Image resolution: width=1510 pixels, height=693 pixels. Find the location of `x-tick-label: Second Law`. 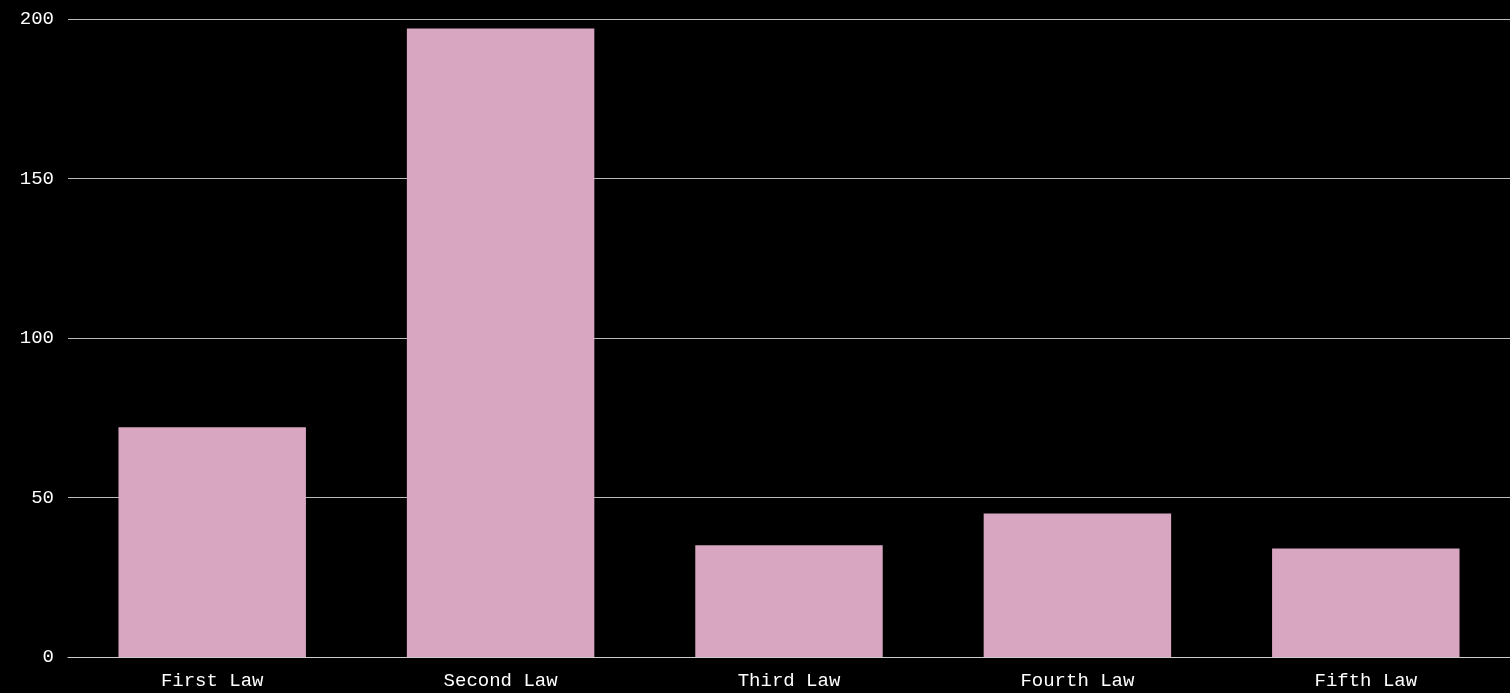

x-tick-label: Second Law is located at coordinates (501, 680).